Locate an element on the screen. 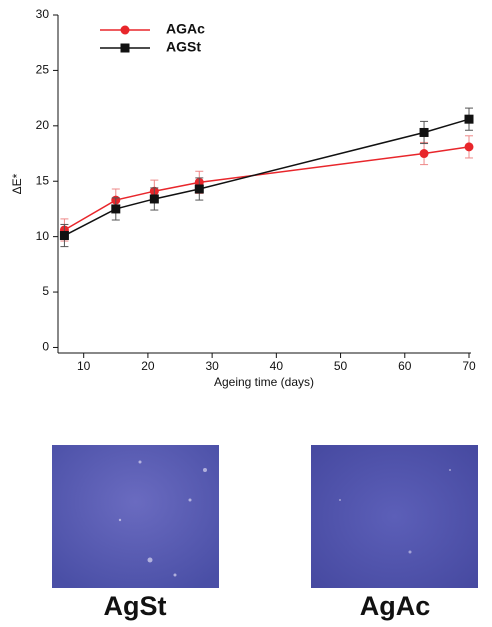  x-tick-label: 30 is located at coordinates (212, 366).